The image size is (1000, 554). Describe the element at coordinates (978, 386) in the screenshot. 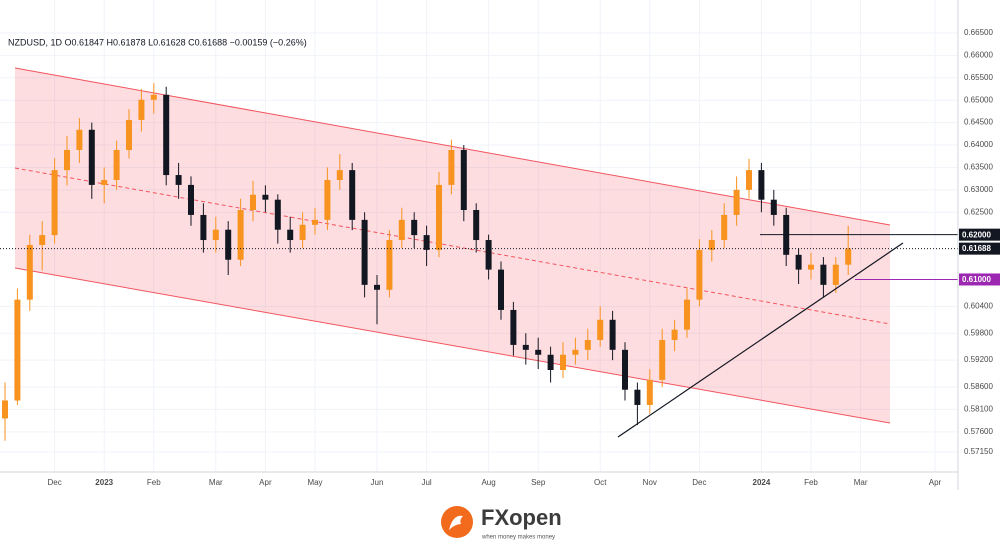

I see `y-tick-label: 0.58600` at that location.